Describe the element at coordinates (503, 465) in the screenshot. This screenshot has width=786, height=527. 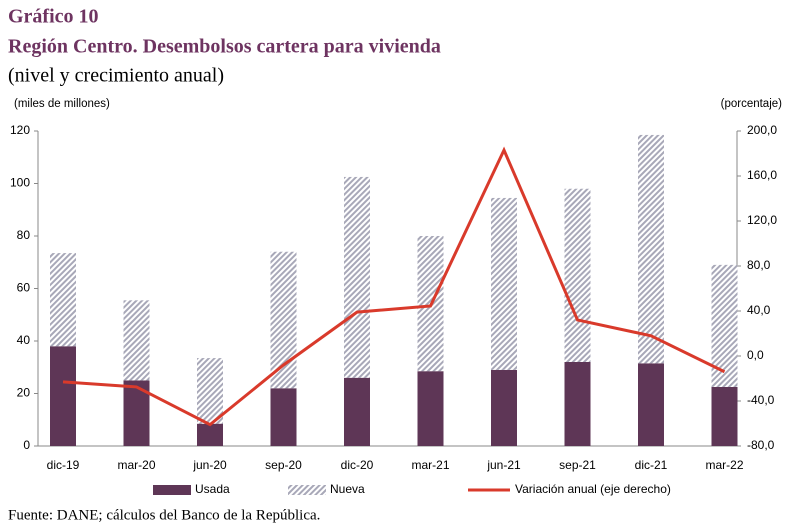
I see `x-tick-label: jun-21` at that location.